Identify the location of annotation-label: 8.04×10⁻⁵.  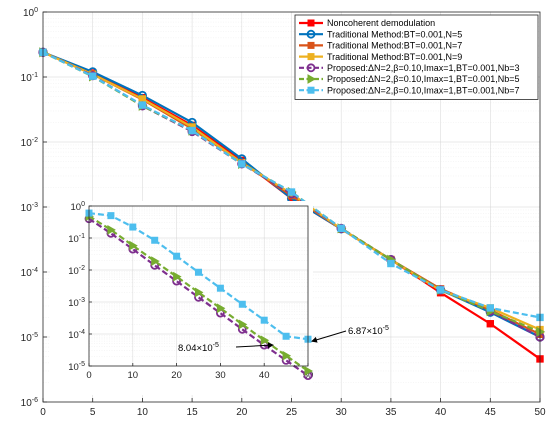
(198, 348).